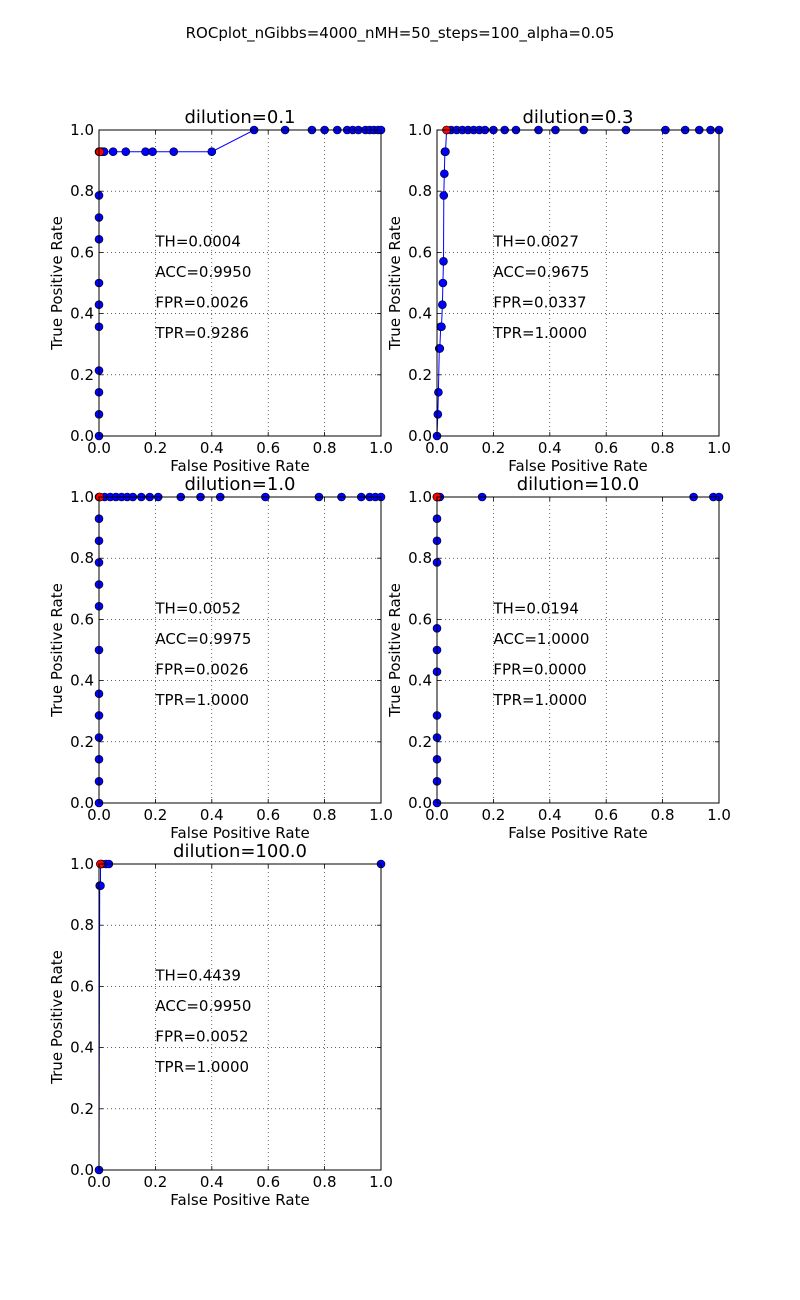 The image size is (800, 1300). Describe the element at coordinates (239, 117) in the screenshot. I see `panel-title: dilution=0.1` at that location.